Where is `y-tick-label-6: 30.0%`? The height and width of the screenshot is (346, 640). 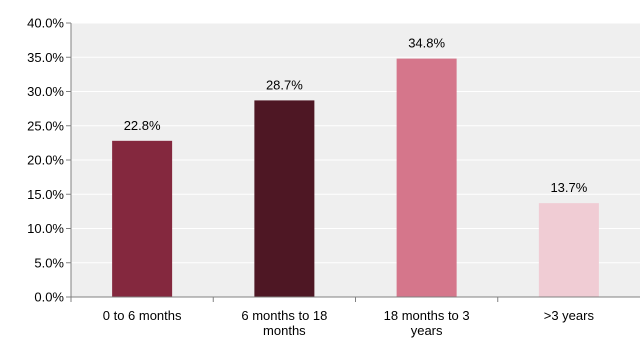
y-tick-label-6: 30.0% is located at coordinates (45, 91).